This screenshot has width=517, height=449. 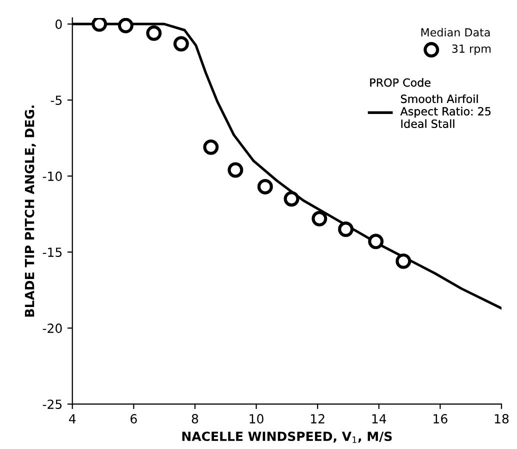 I want to click on x-tick-label: 12, so click(x=317, y=419).